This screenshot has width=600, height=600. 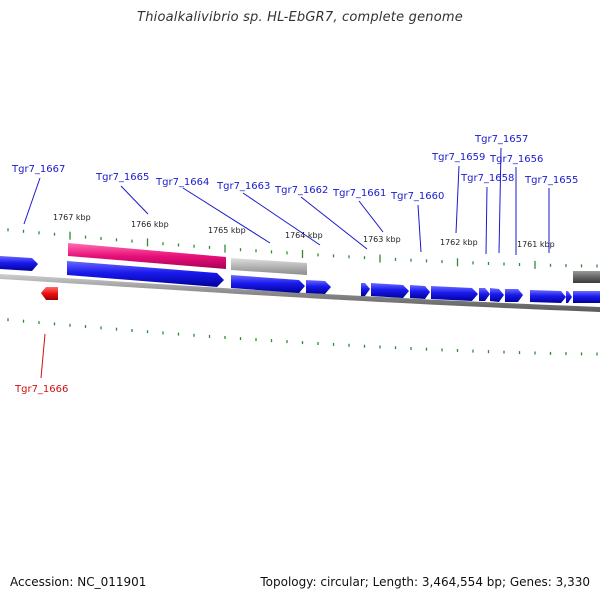 What do you see at coordinates (301, 190) in the screenshot?
I see `gene-label: Tgr7_1662` at bounding box center [301, 190].